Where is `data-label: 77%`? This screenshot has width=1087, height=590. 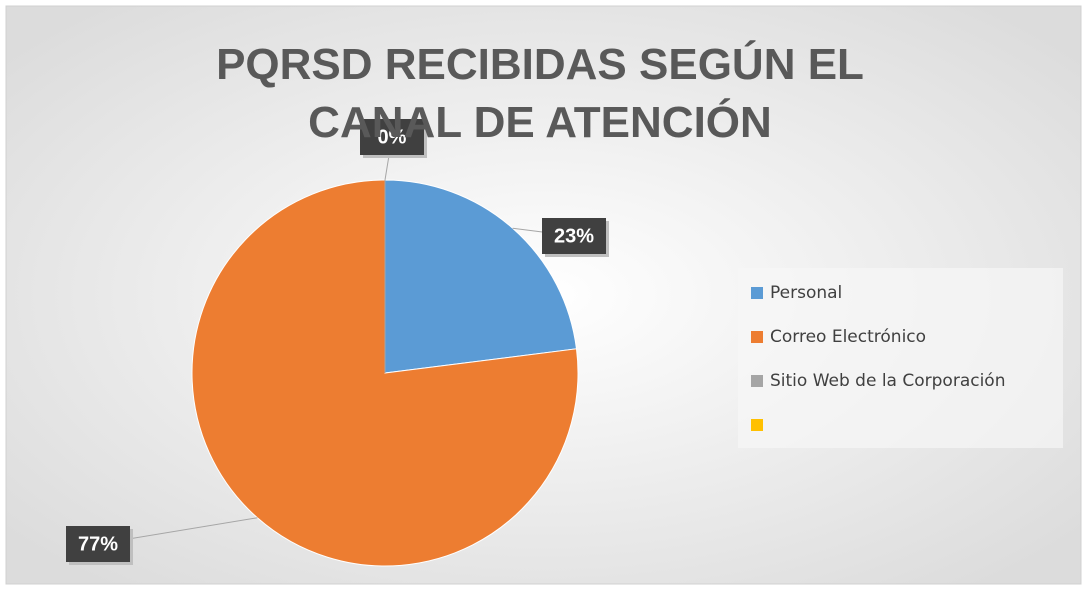 data-label: 77% is located at coordinates (98, 544).